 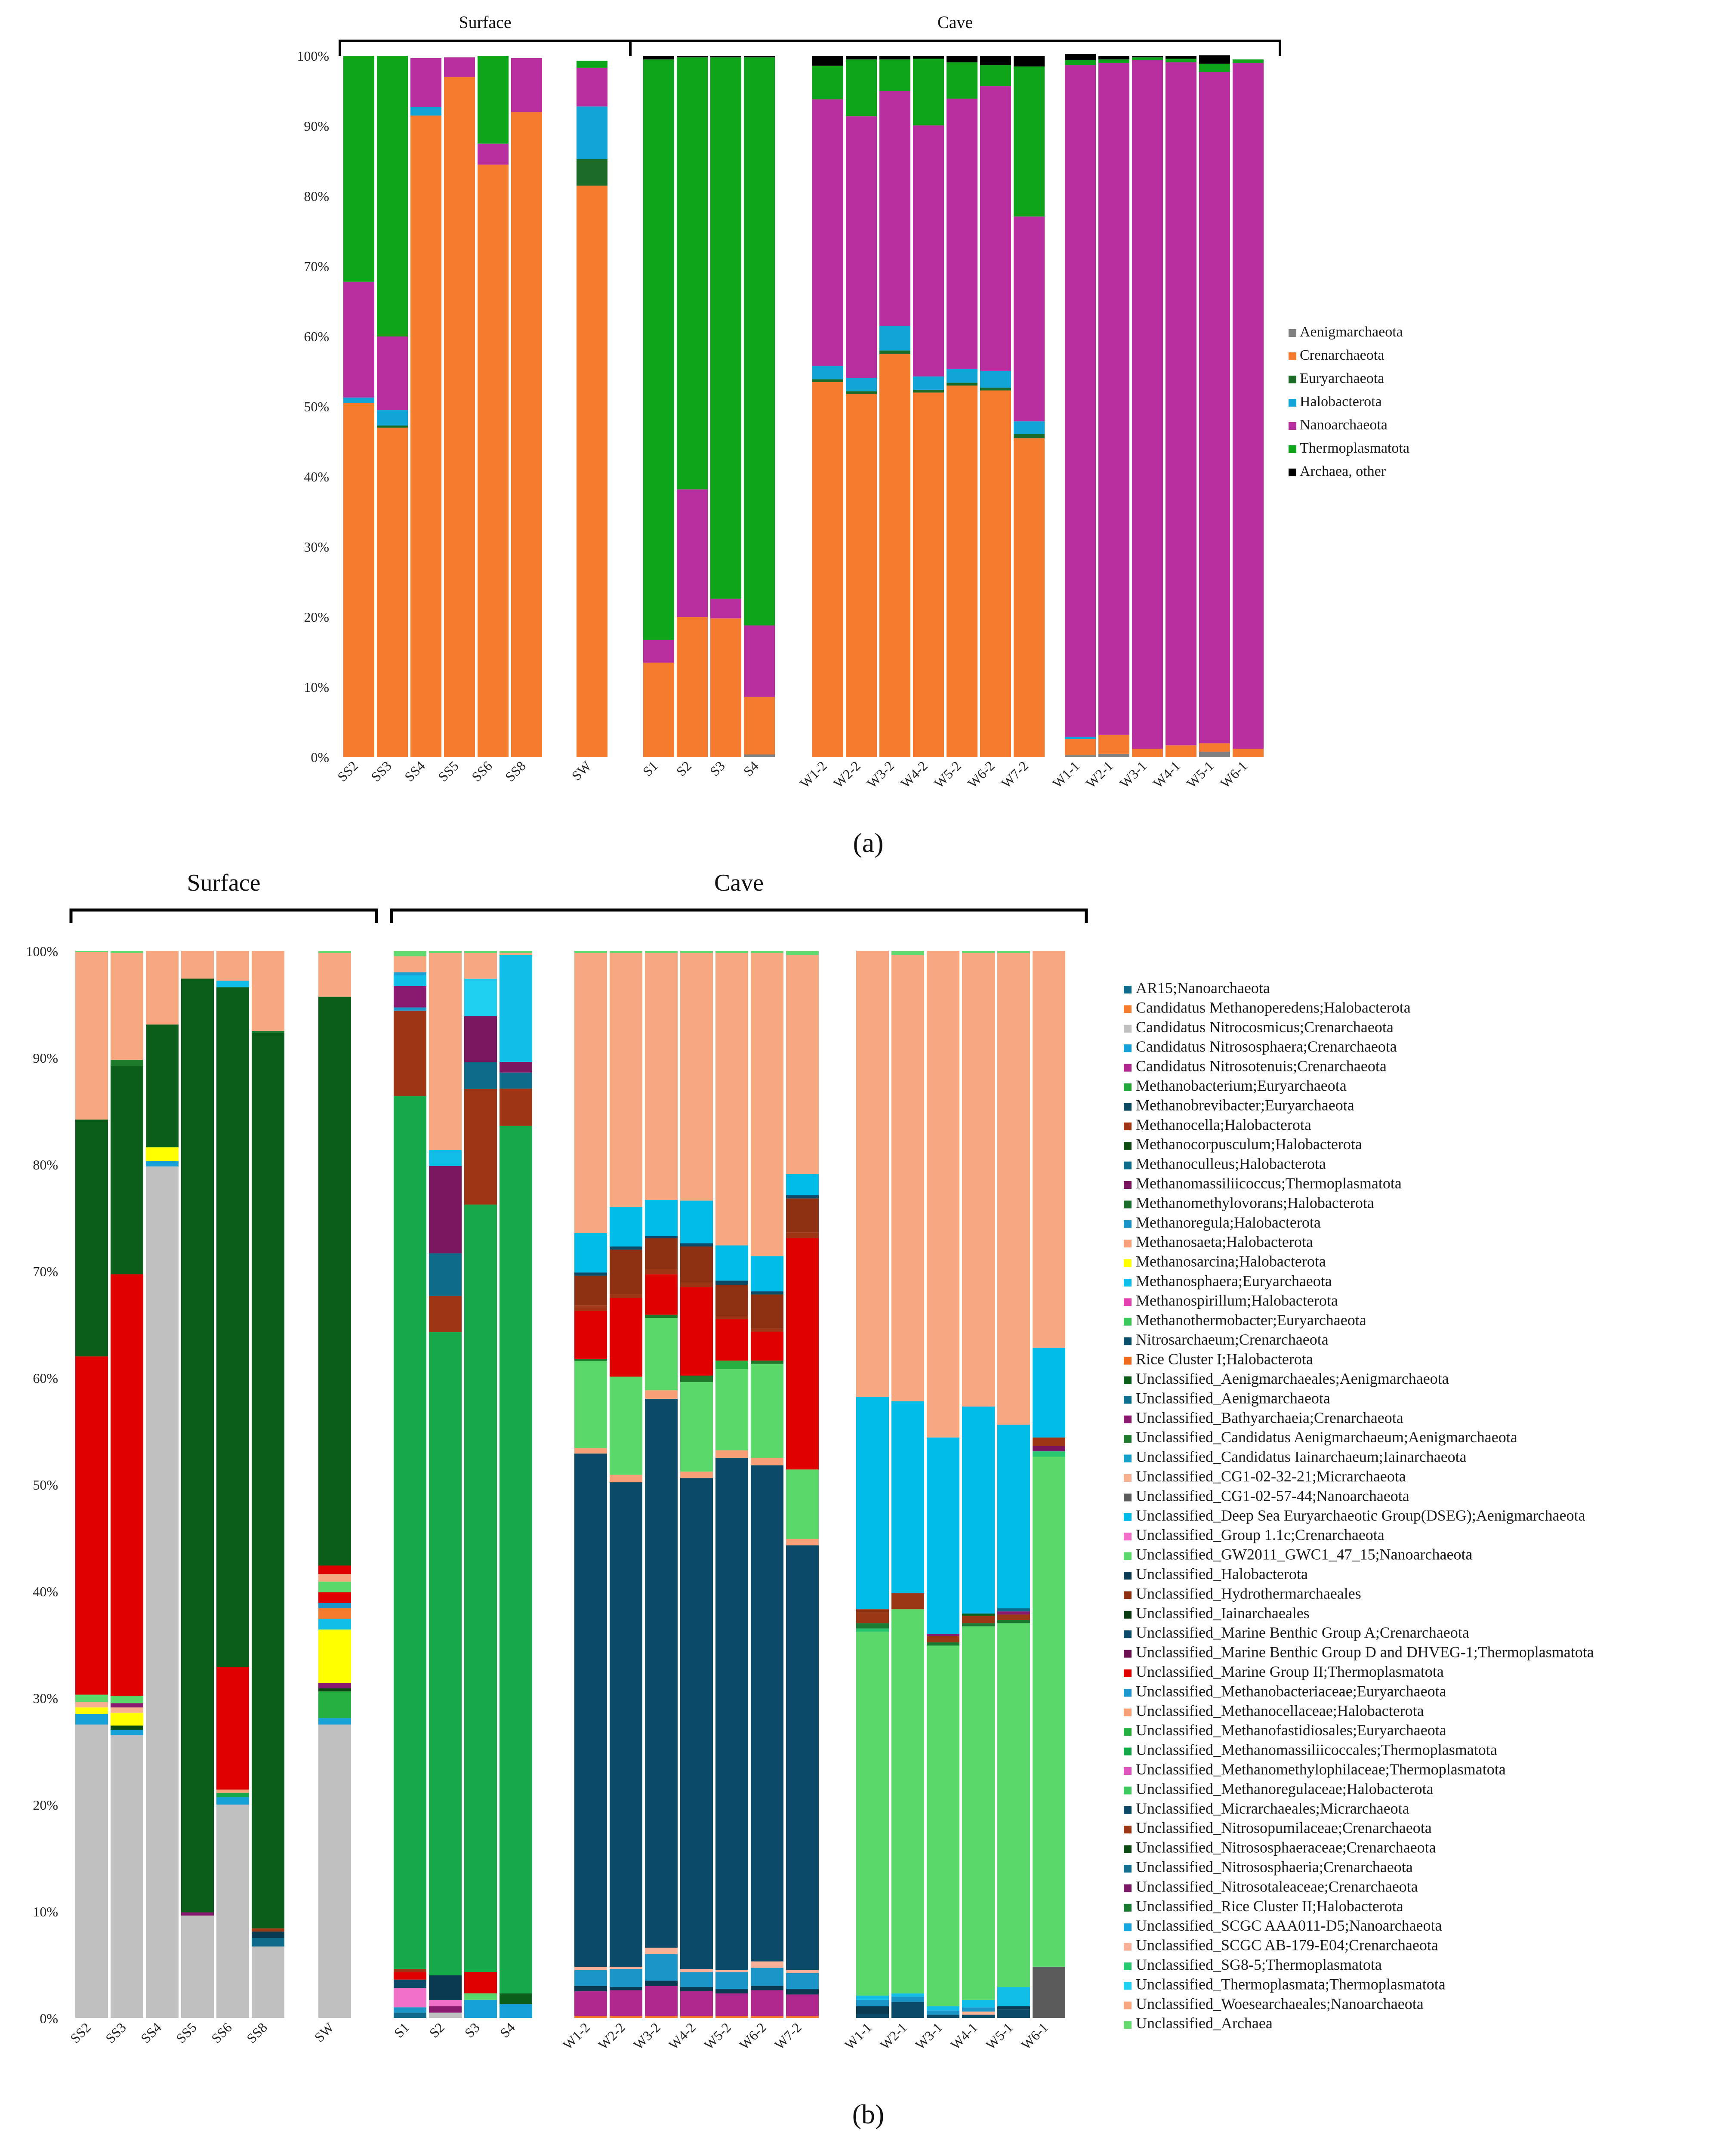 I want to click on bar-segment-w1-1-crenarchaeota, so click(x=1080, y=747).